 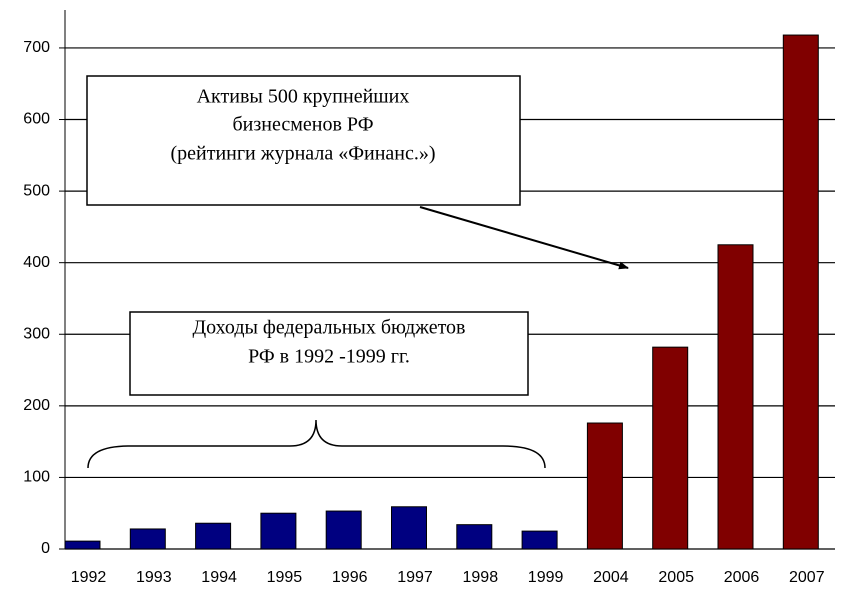 I want to click on annotation-text: (рейтинги журнала «Финанс.»), so click(x=302, y=154).